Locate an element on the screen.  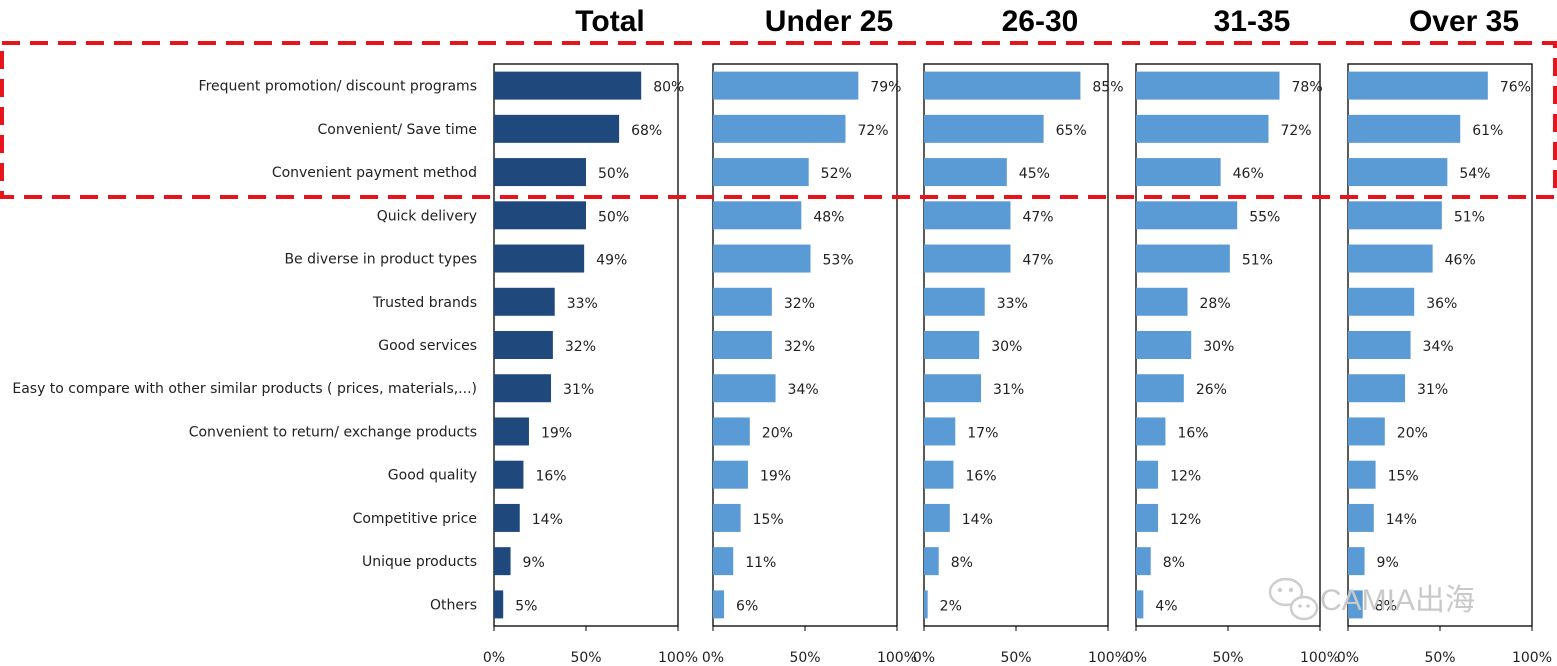
watermark-text: CAMIA出海 is located at coordinates (1397, 600).